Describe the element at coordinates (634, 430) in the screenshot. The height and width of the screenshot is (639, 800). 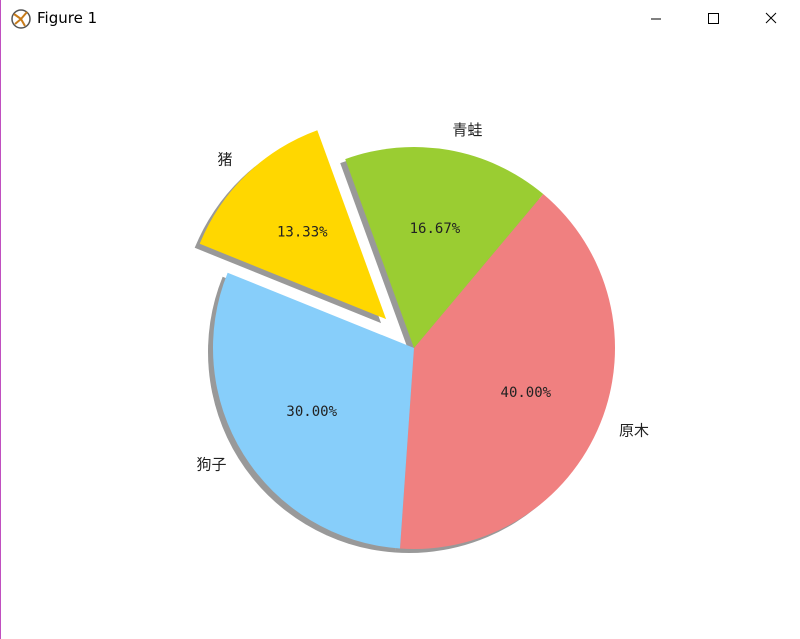
I see `slice-label: 原木` at that location.